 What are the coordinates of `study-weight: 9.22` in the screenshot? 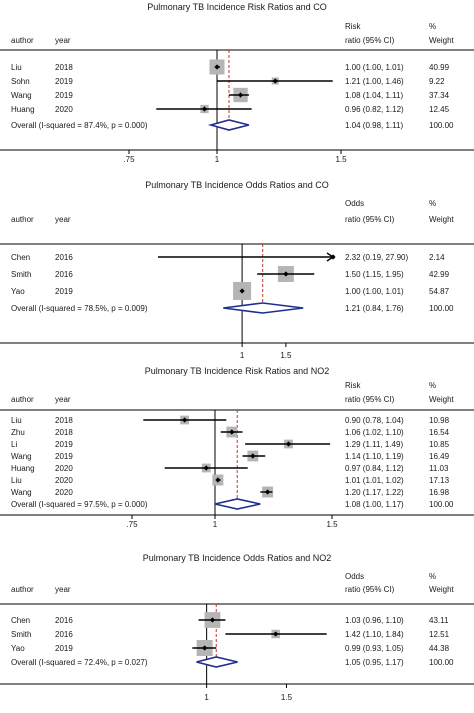 It's located at (437, 81).